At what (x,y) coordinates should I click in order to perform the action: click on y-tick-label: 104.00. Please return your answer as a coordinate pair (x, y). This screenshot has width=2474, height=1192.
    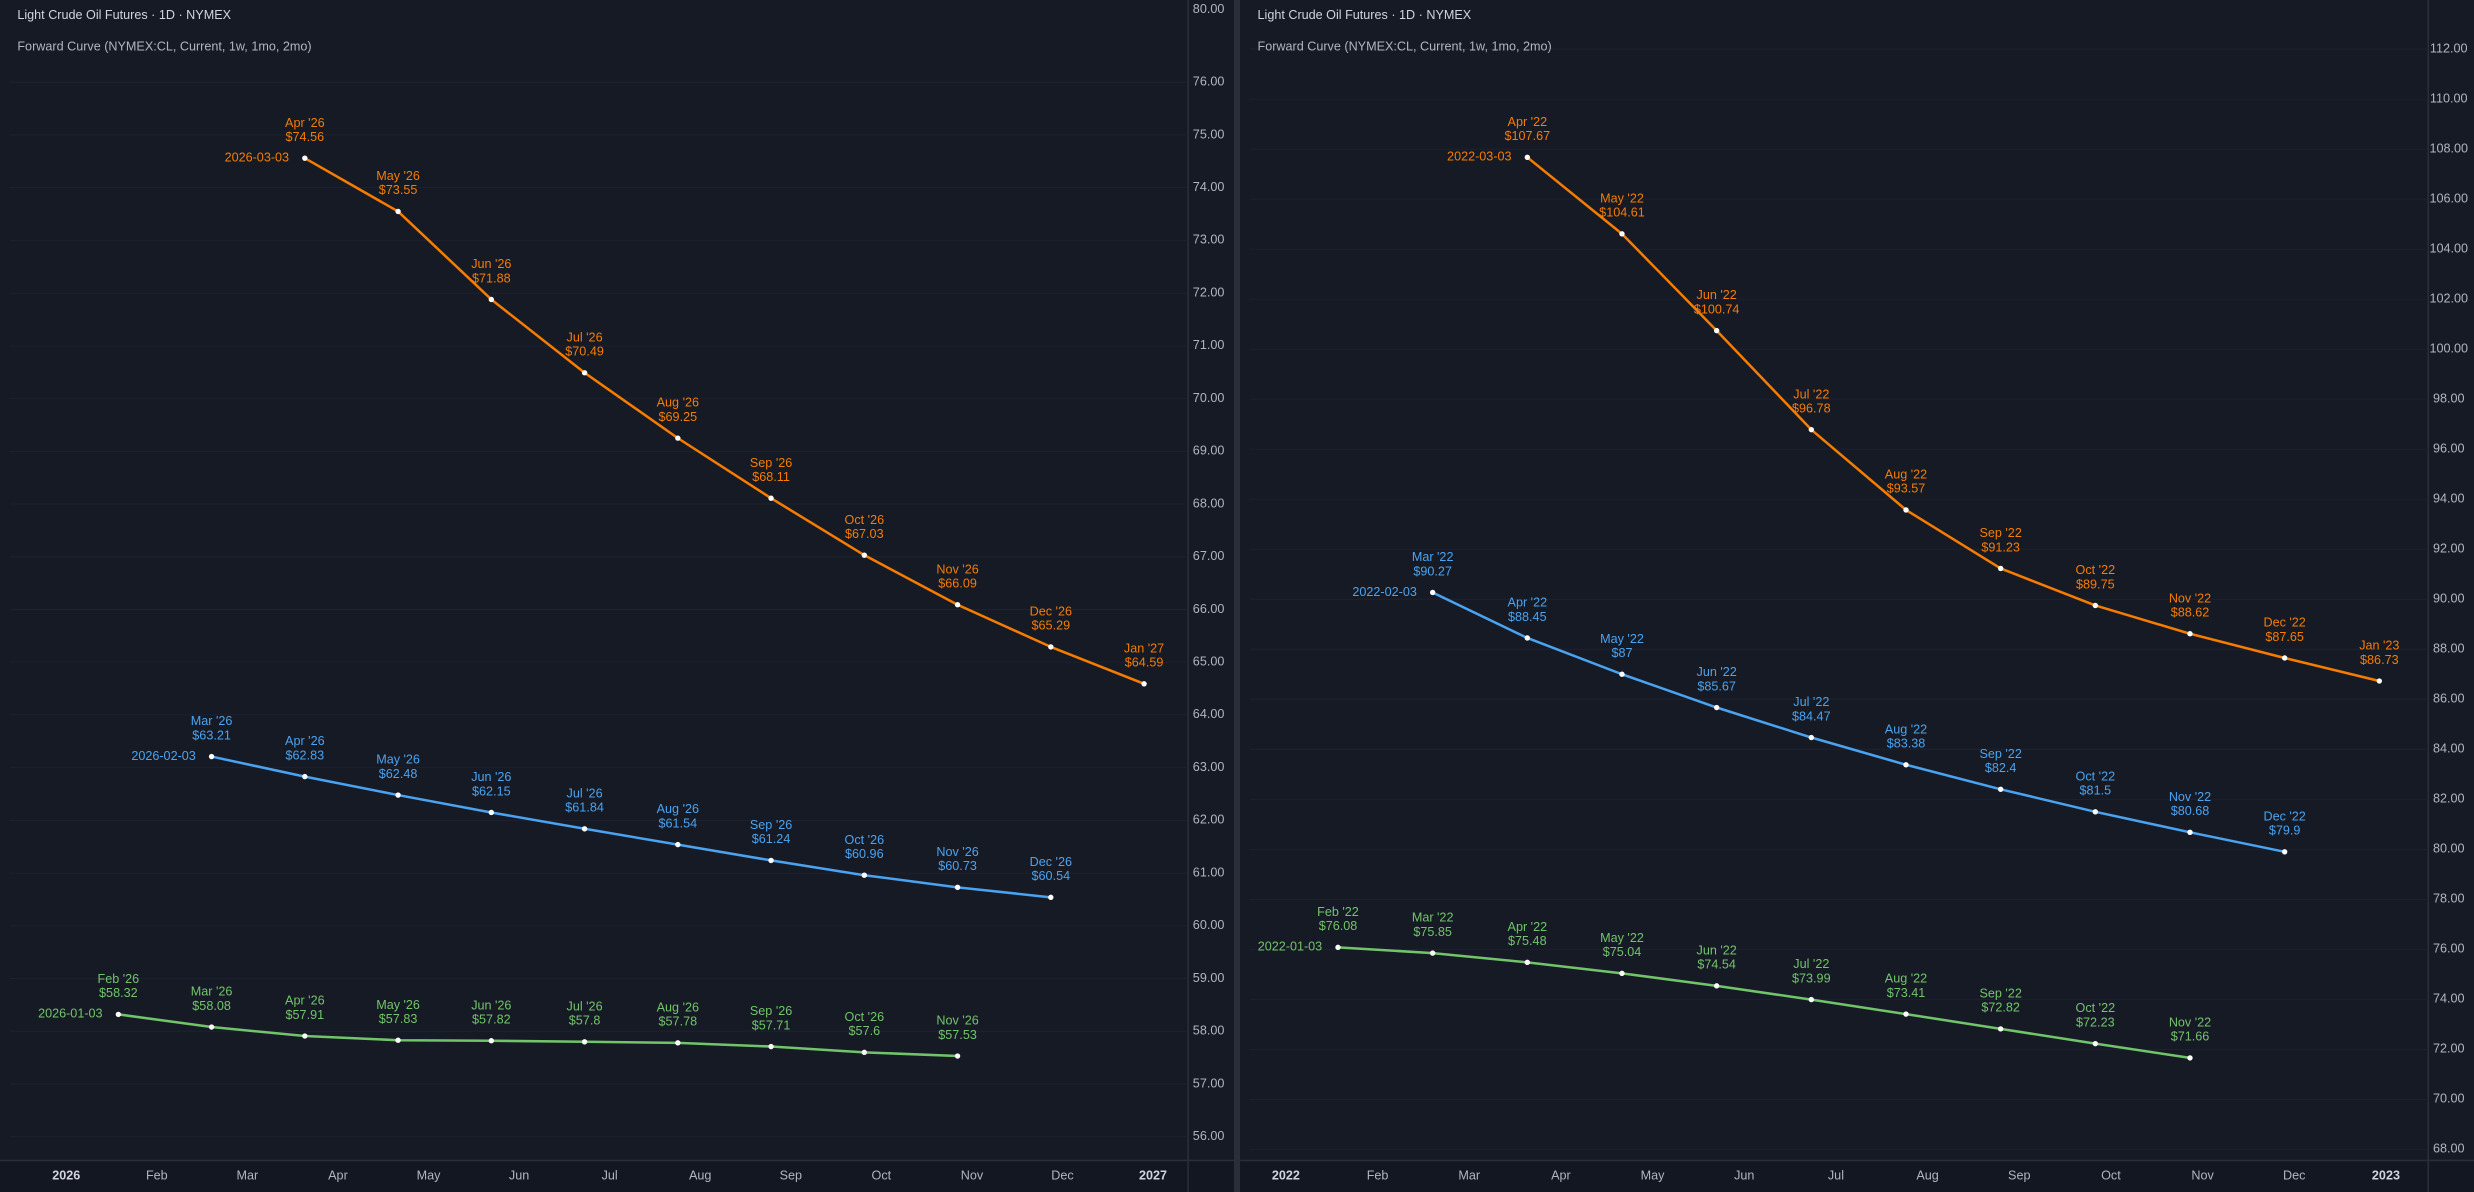
    Looking at the image, I should click on (2448, 248).